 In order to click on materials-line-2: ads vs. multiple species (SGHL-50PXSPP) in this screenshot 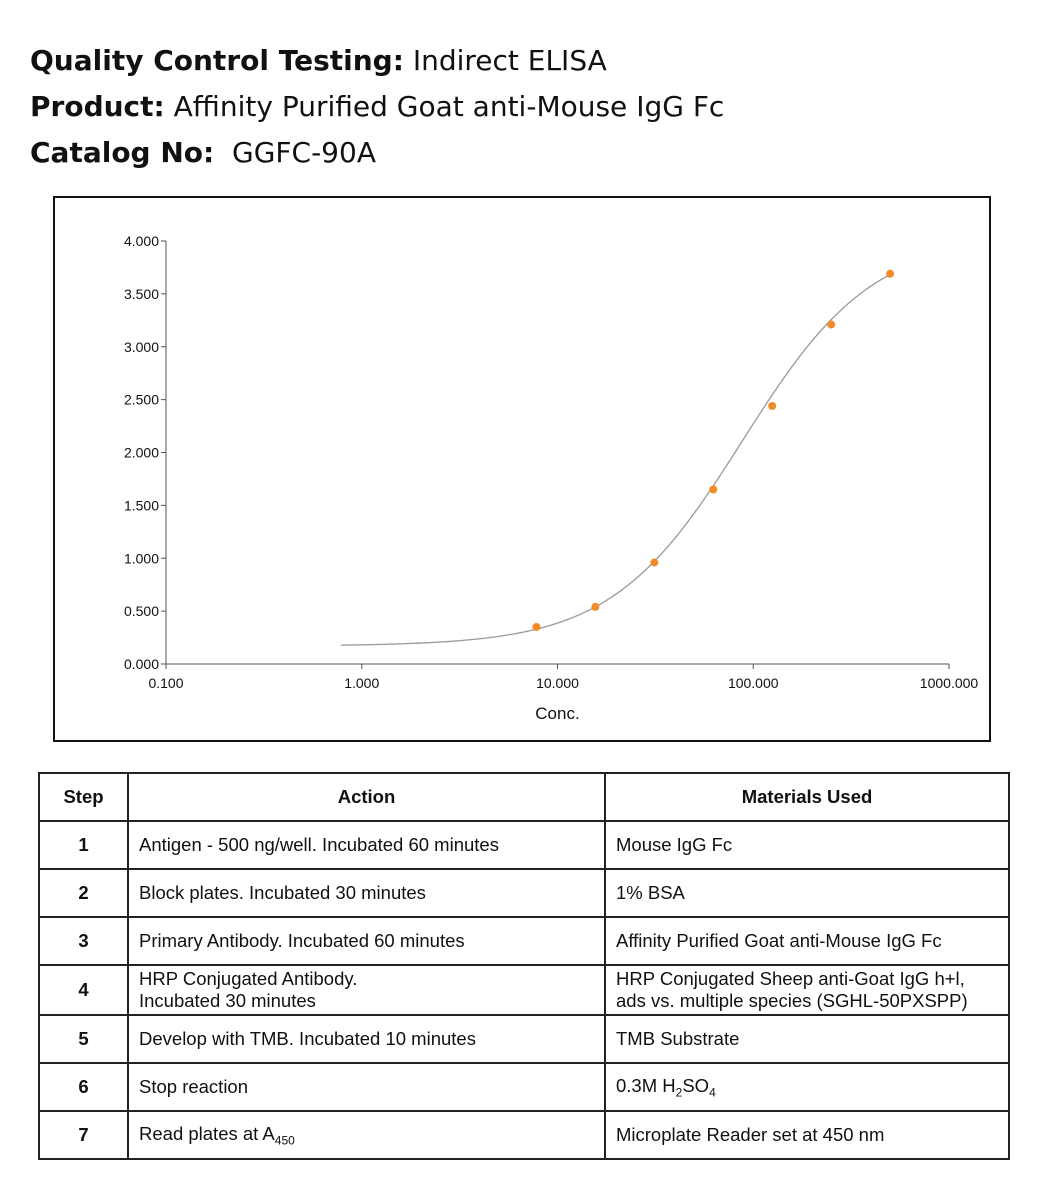, I will do `click(792, 1000)`.